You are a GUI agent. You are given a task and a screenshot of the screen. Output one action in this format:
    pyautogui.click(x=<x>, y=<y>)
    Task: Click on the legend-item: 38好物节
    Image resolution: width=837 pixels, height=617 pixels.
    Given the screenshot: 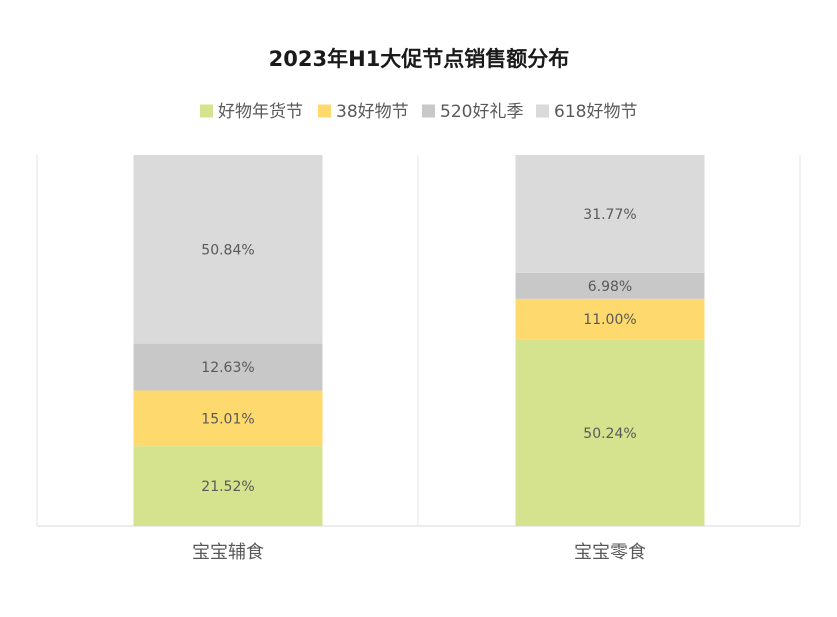 What is the action you would take?
    pyautogui.click(x=363, y=112)
    